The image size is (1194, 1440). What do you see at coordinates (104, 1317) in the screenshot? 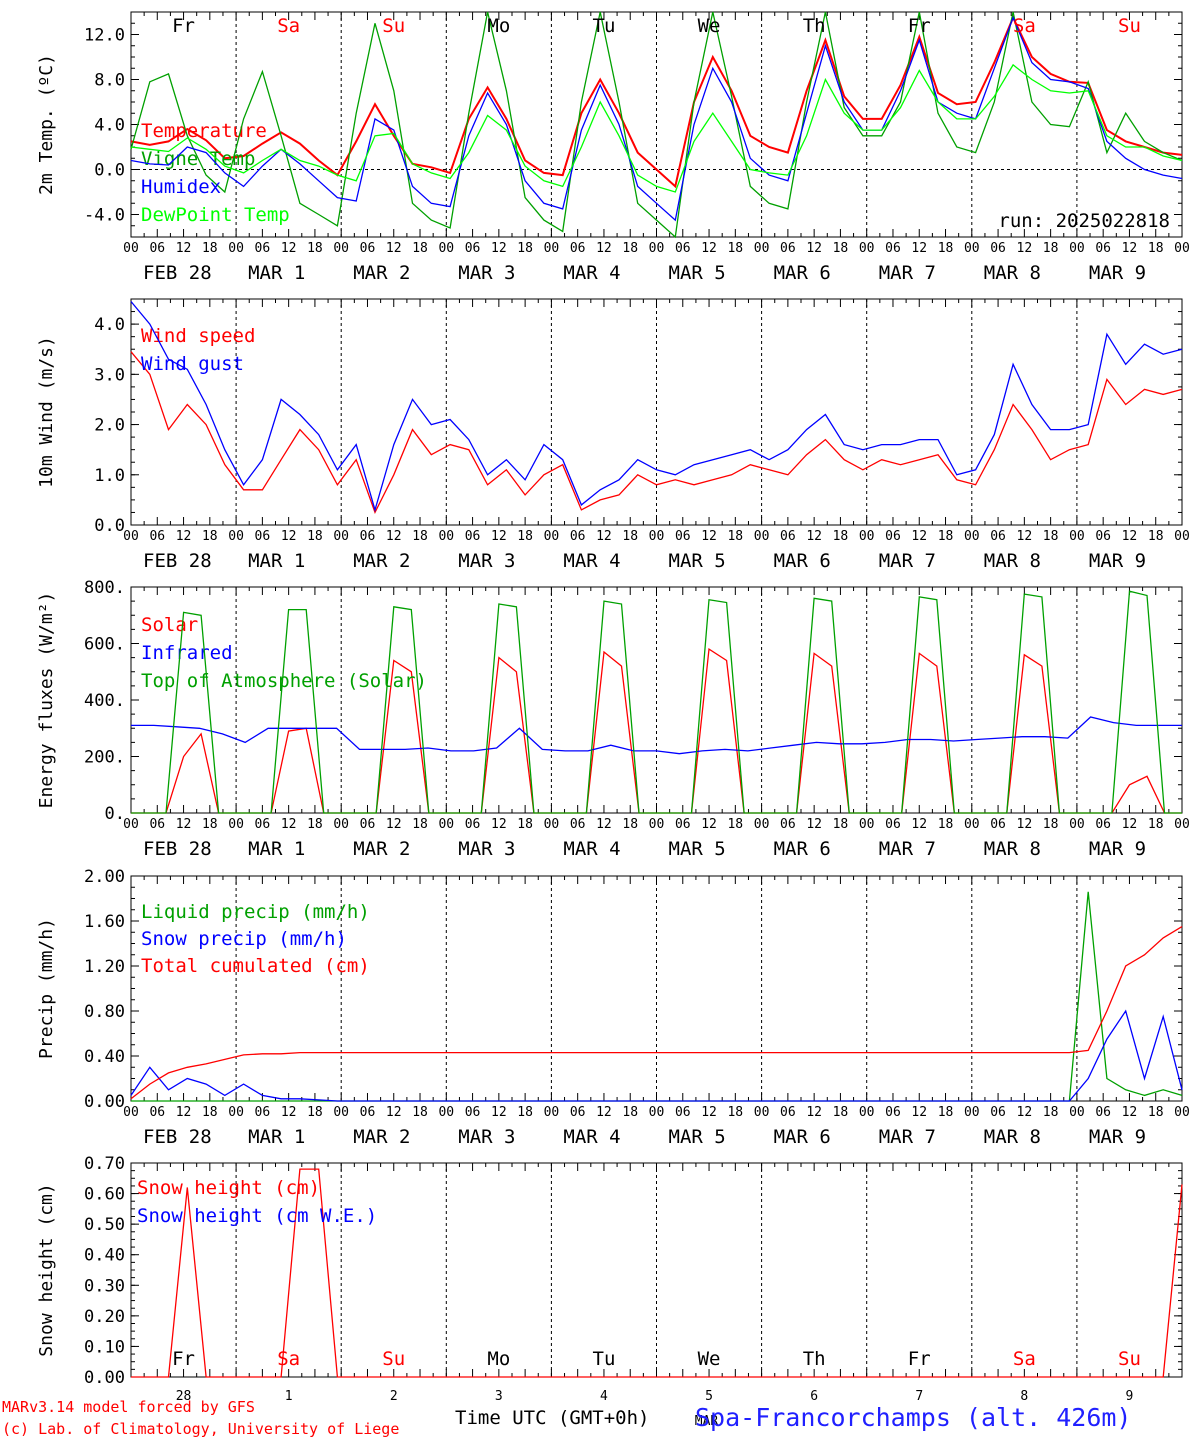
I see `y-tick-label: 0.20` at bounding box center [104, 1317].